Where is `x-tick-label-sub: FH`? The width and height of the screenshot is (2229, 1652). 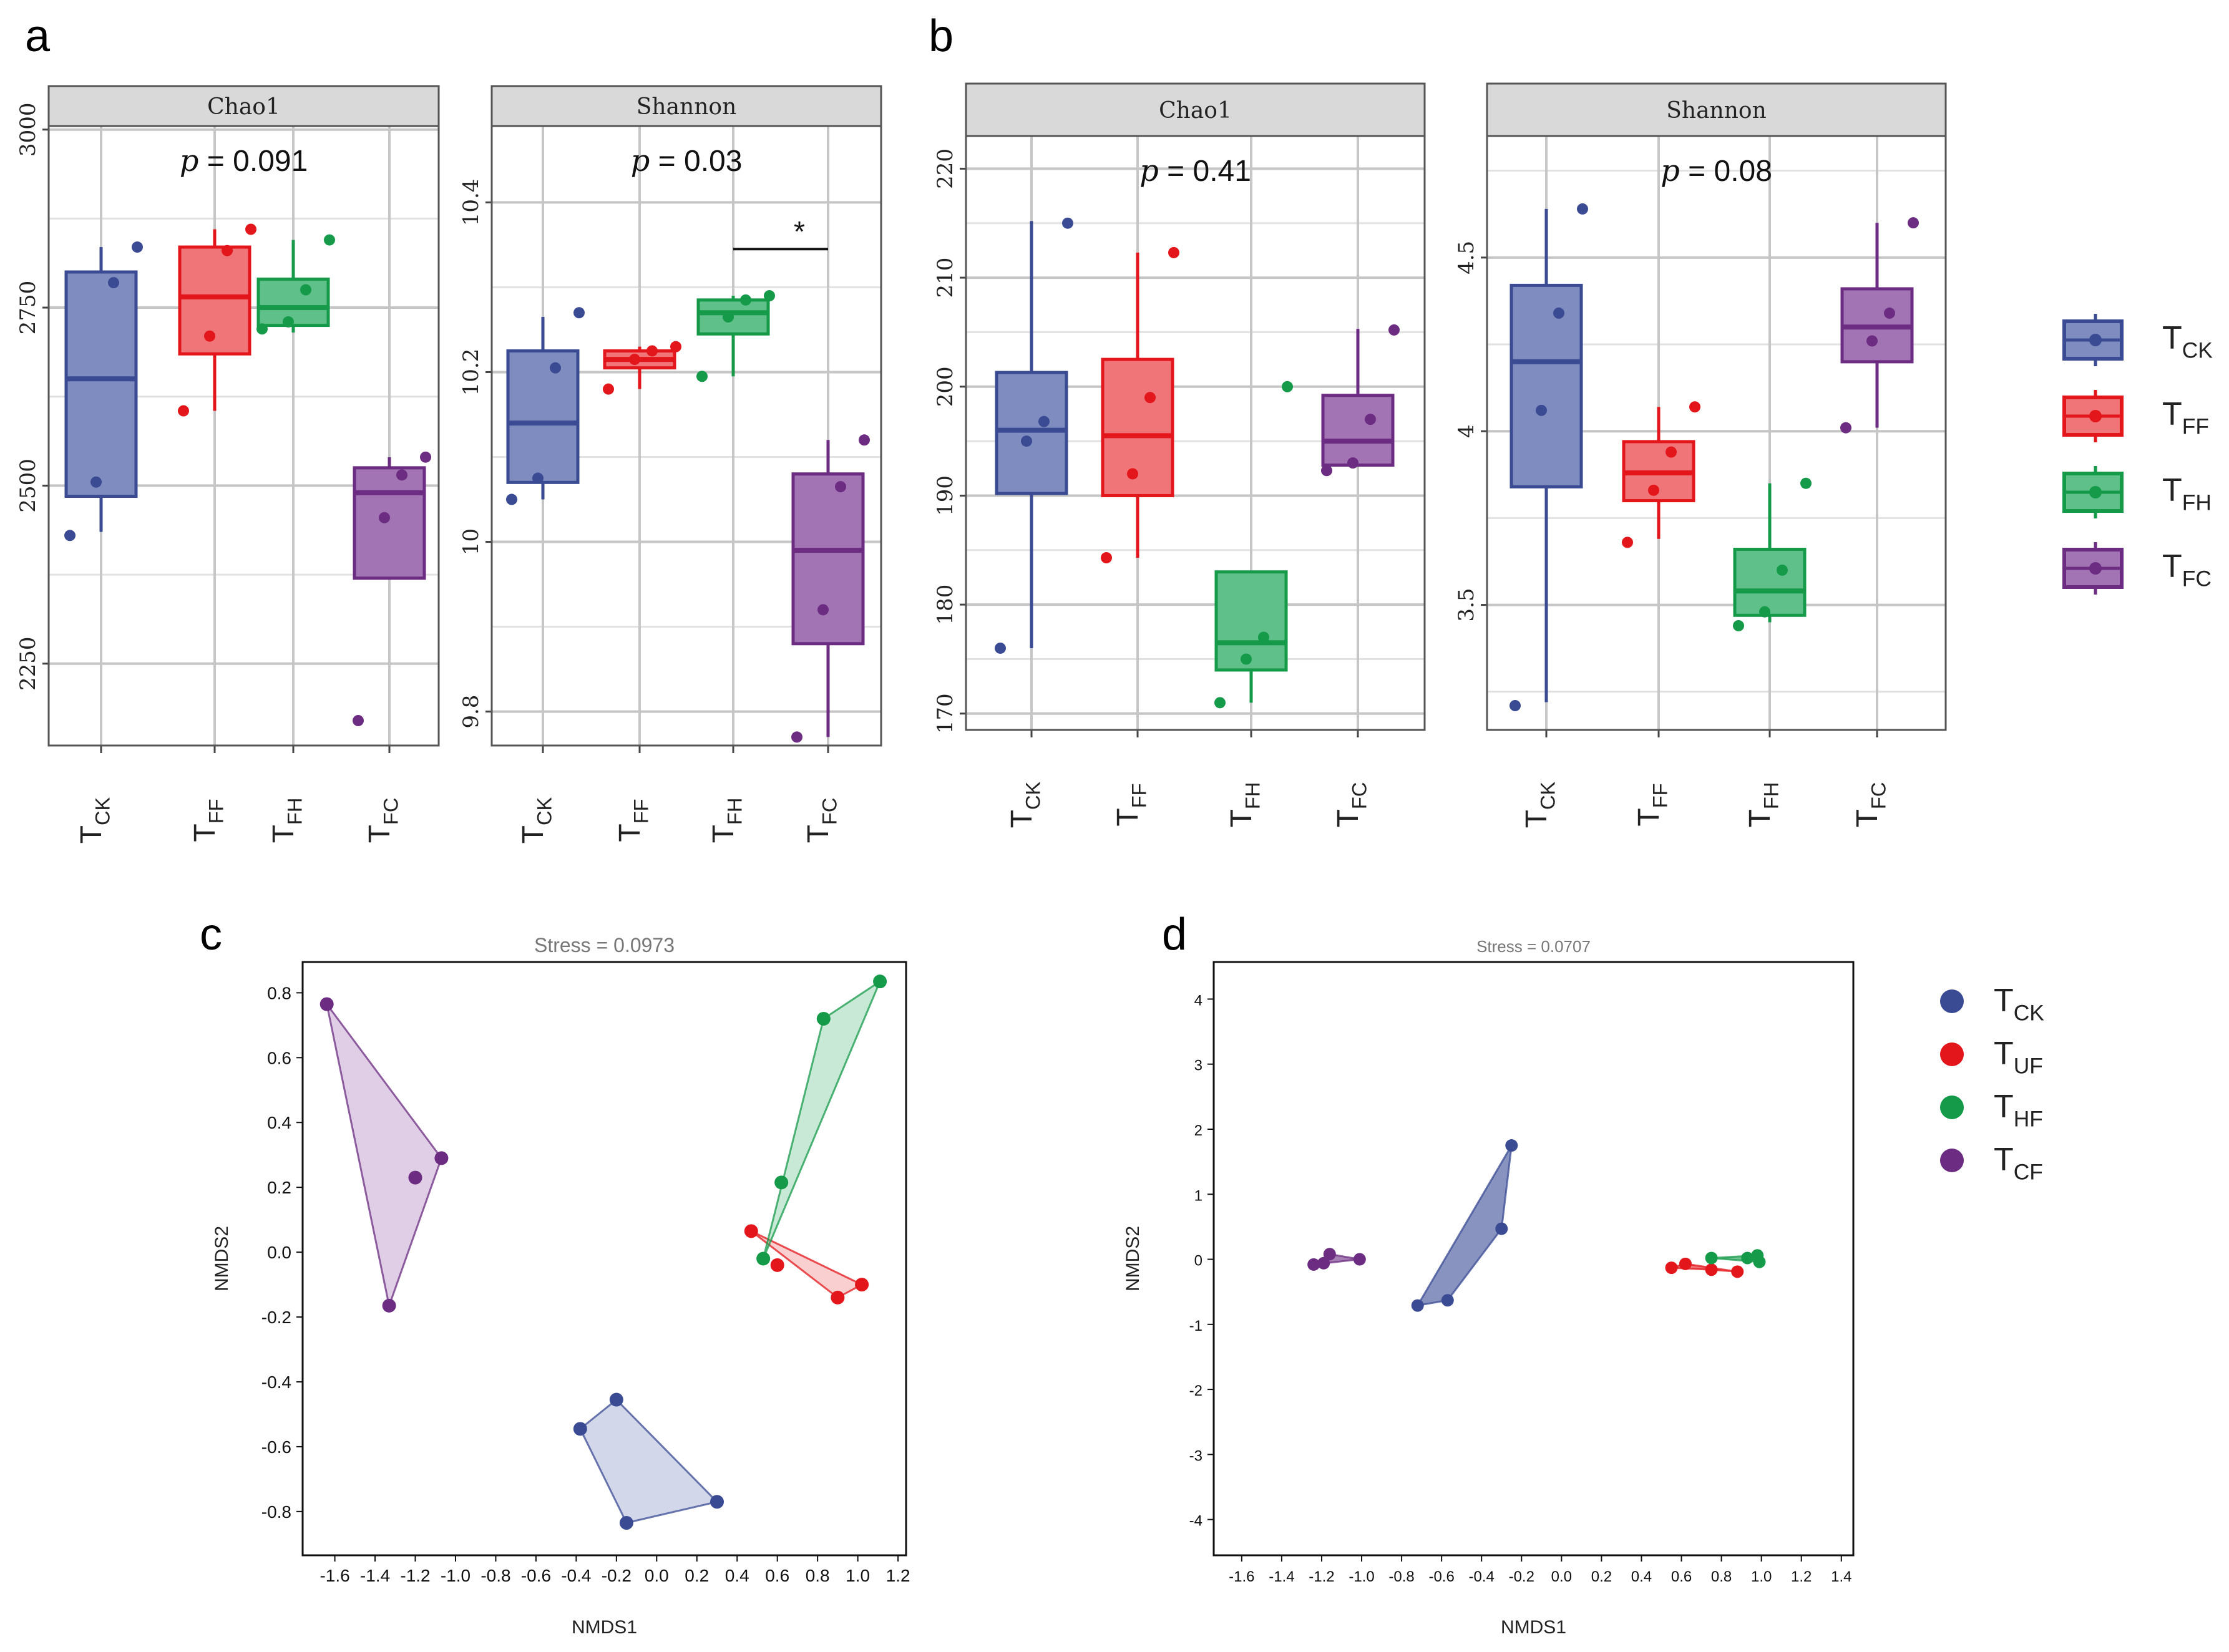
x-tick-label-sub: FH is located at coordinates (1253, 796).